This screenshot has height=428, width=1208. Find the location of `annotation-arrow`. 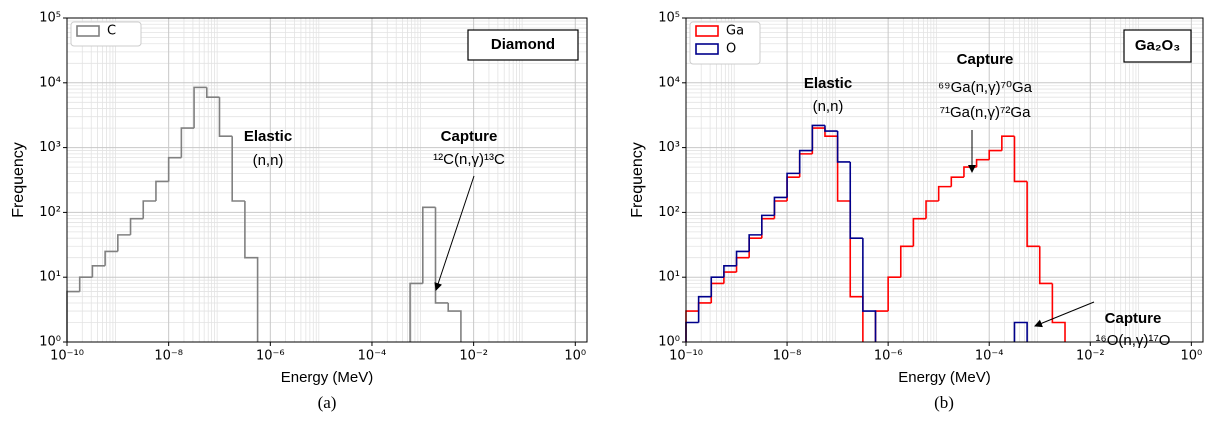

annotation-arrow is located at coordinates (1064, 314).